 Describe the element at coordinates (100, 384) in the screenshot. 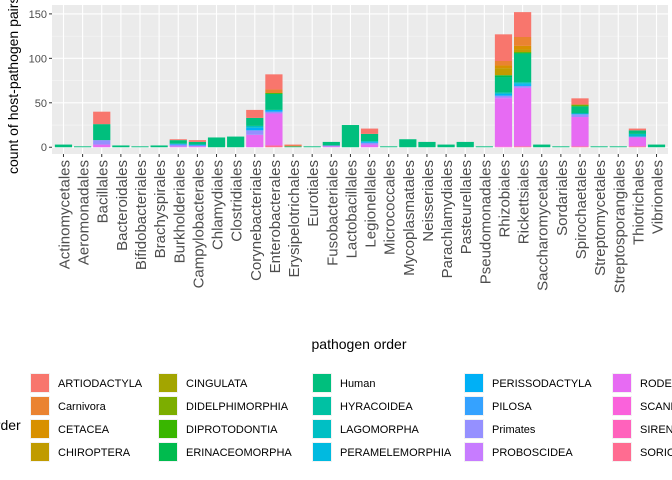

I see `legend-label: ARTIODACTYLA` at that location.